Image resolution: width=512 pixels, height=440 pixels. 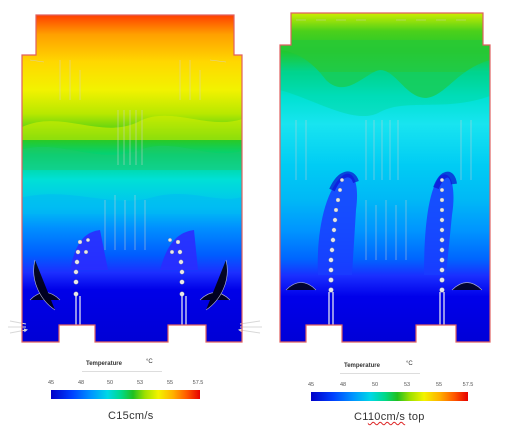 What do you see at coordinates (386, 417) in the screenshot?
I see `spellcheck-underlined-text: 10cm/s` at bounding box center [386, 417].